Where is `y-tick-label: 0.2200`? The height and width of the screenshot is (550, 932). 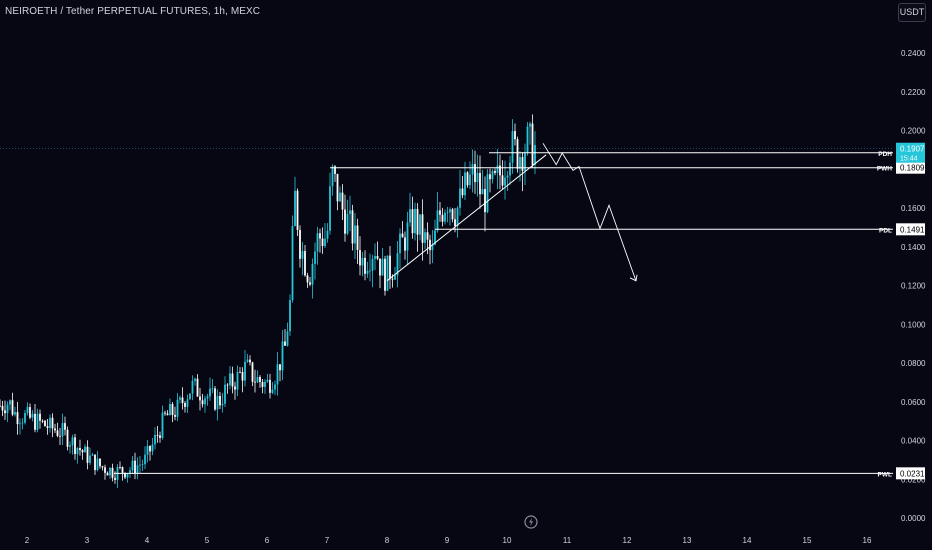
y-tick-label: 0.2200 is located at coordinates (913, 92).